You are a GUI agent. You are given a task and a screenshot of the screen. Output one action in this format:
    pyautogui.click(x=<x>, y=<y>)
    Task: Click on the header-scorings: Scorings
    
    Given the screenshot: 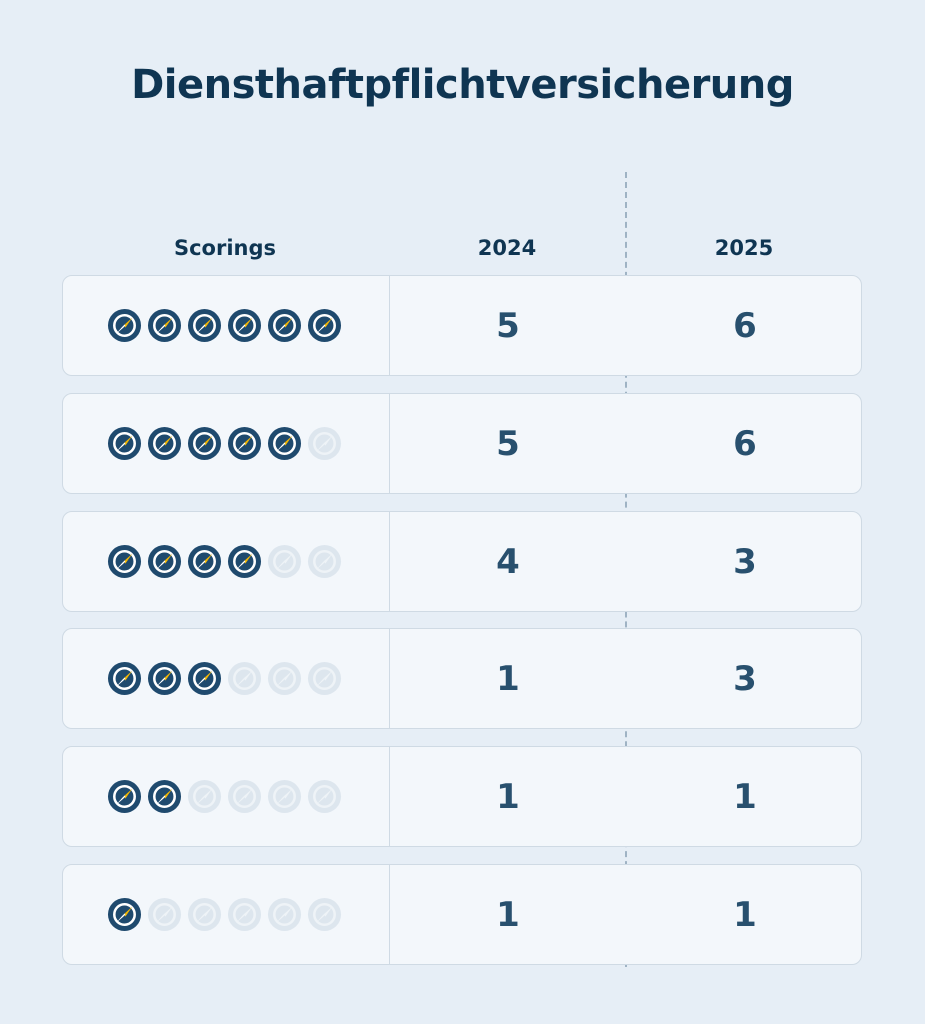 What is the action you would take?
    pyautogui.click(x=225, y=248)
    